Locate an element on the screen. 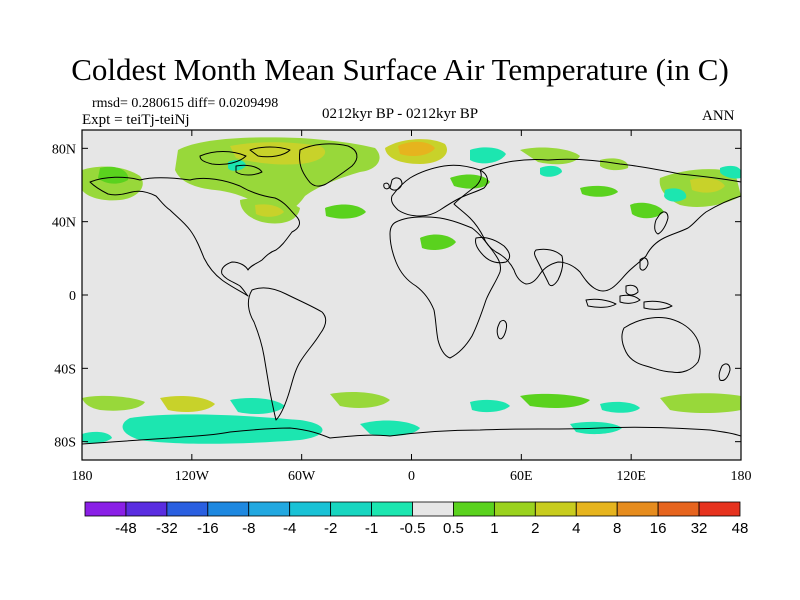 The image size is (800, 600). anomaly-patch-east-siberia is located at coordinates (614, 164).